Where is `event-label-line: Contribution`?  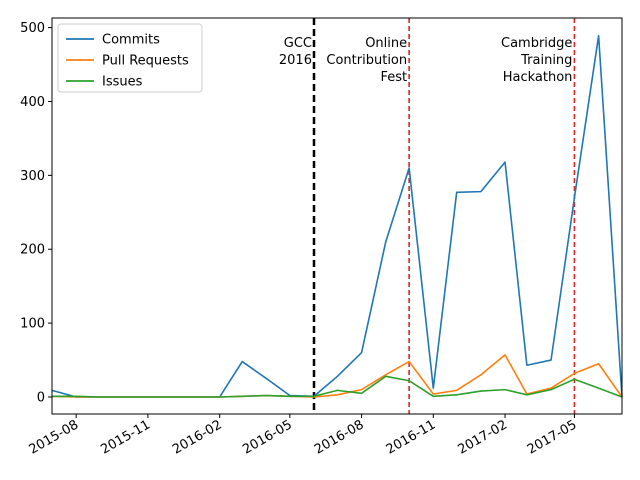 event-label-line: Contribution is located at coordinates (366, 60).